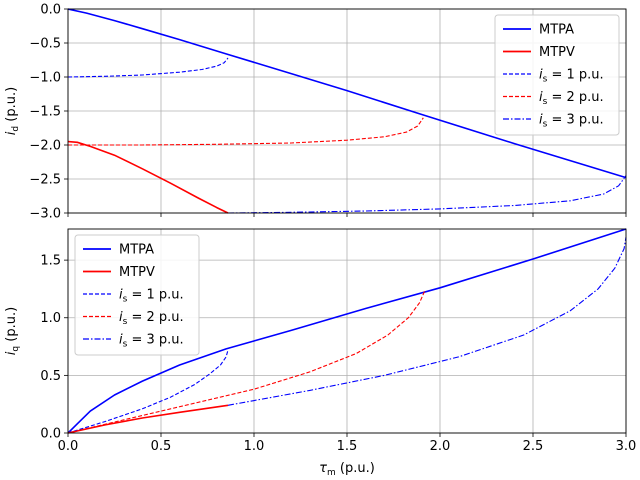  What do you see at coordinates (148, 177) in the screenshot?
I see `series-line-mtpv` at bounding box center [148, 177].